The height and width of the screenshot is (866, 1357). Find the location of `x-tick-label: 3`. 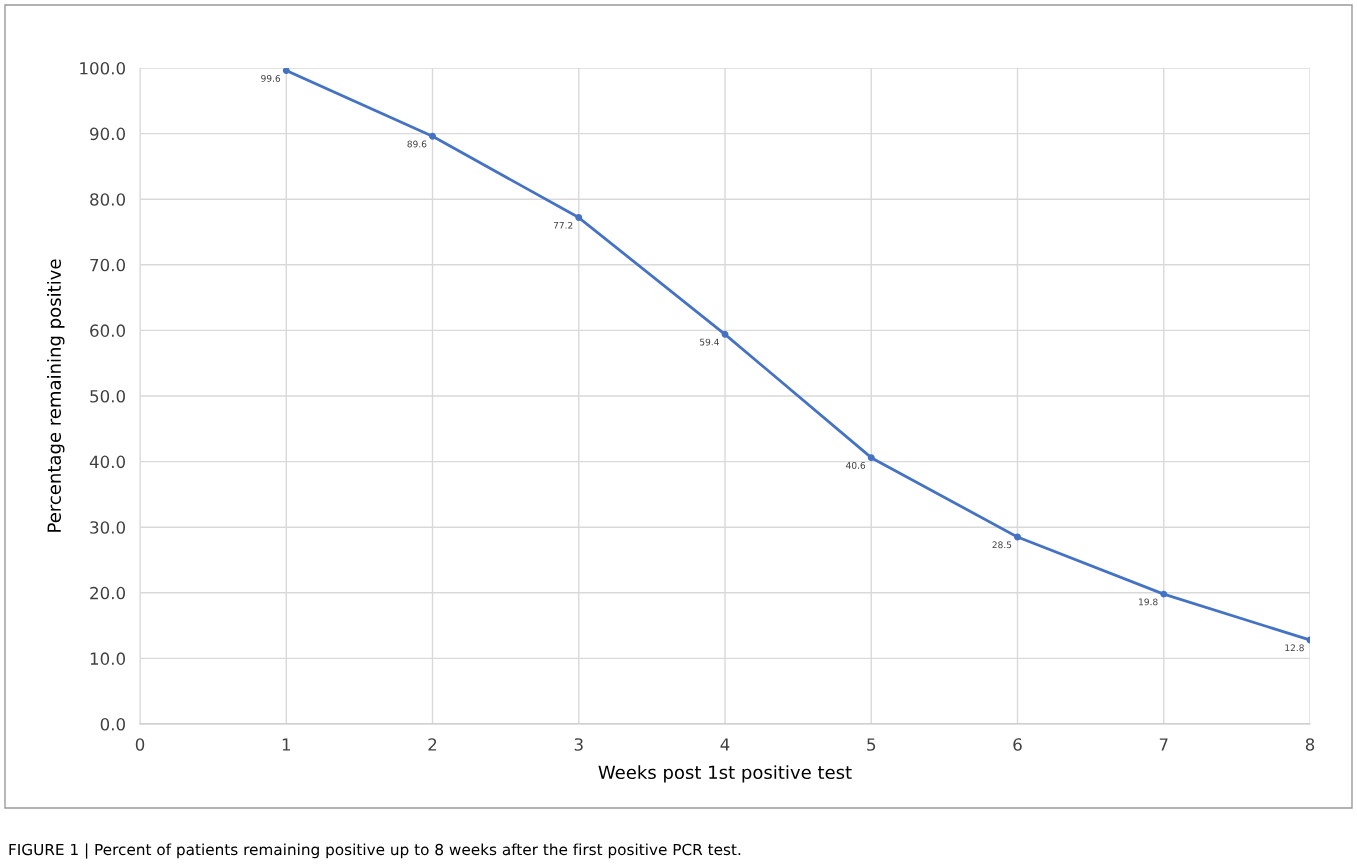

x-tick-label: 3 is located at coordinates (578, 744).